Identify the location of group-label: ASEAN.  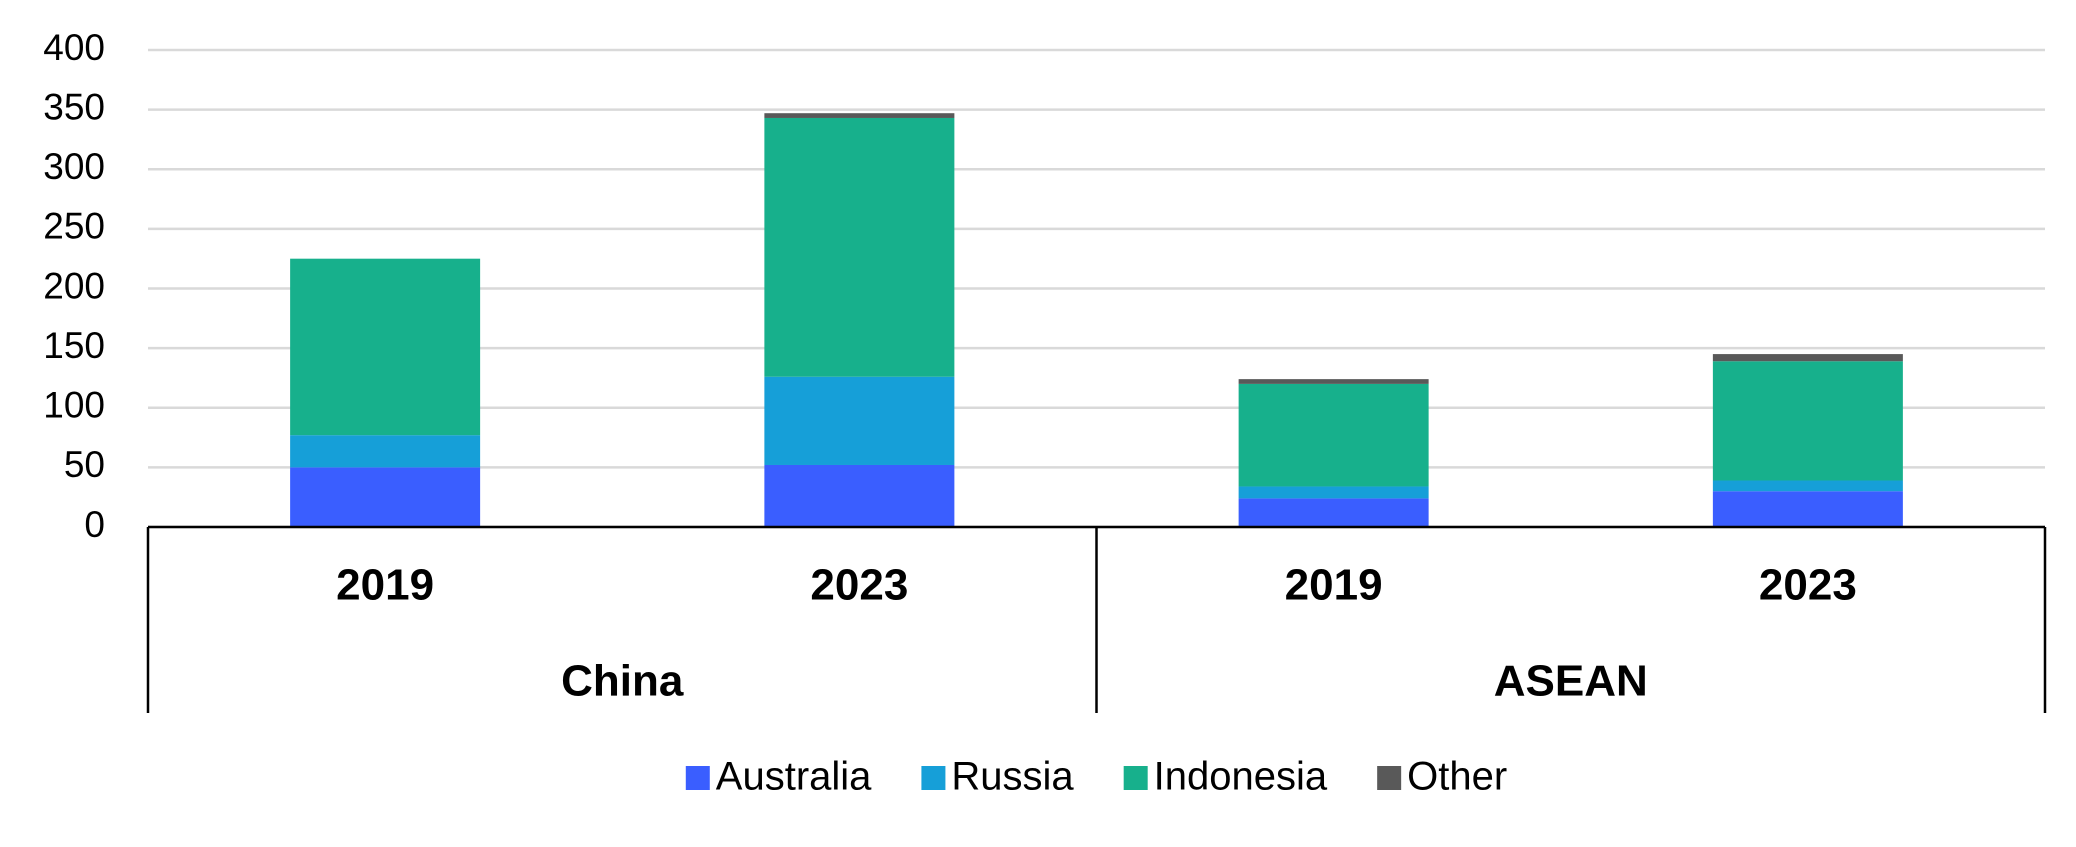
(1571, 681).